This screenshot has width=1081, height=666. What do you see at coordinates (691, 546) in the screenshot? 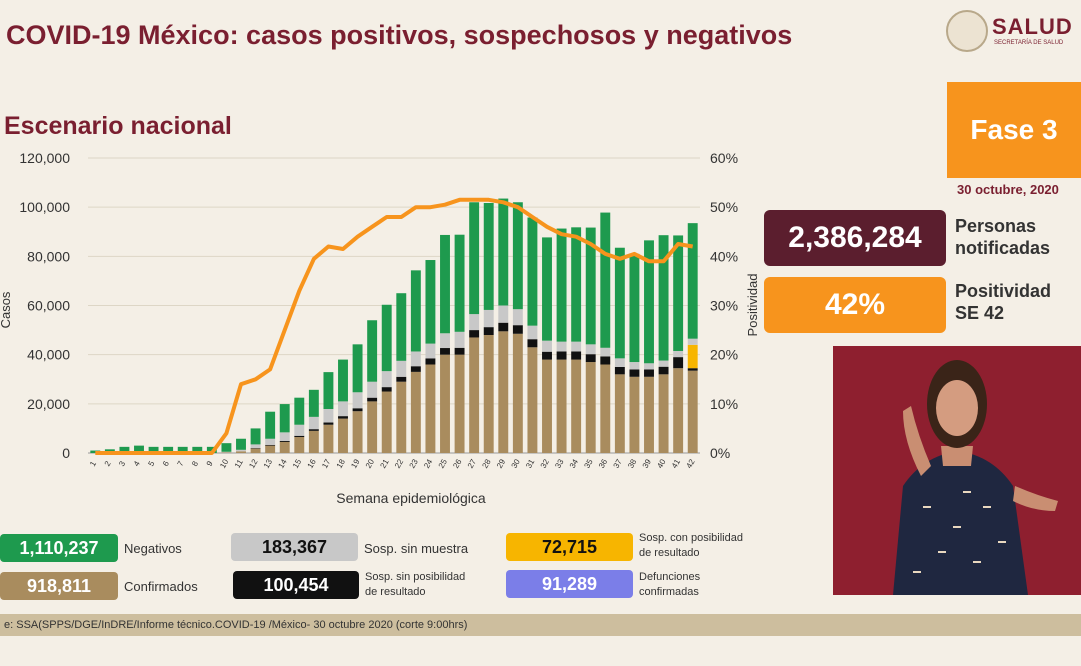
I see `legend-con-posibilidad-label: Sosp. con posibilidad de resultado` at bounding box center [691, 546].